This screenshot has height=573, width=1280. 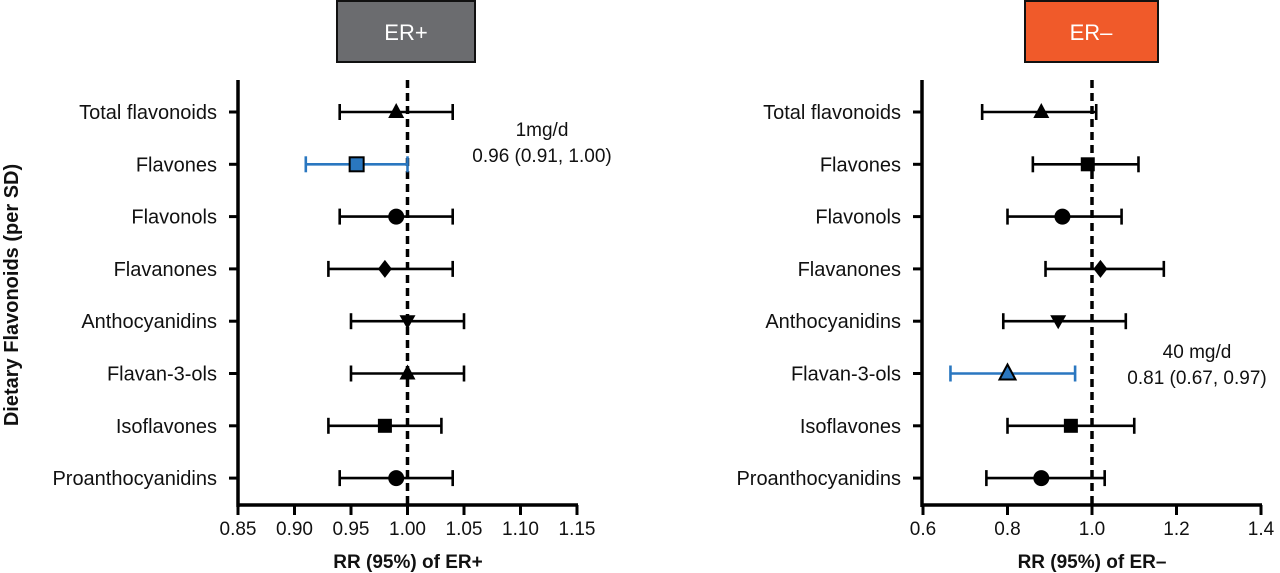 What do you see at coordinates (351, 529) in the screenshot?
I see `x-tick-label: 0.95` at bounding box center [351, 529].